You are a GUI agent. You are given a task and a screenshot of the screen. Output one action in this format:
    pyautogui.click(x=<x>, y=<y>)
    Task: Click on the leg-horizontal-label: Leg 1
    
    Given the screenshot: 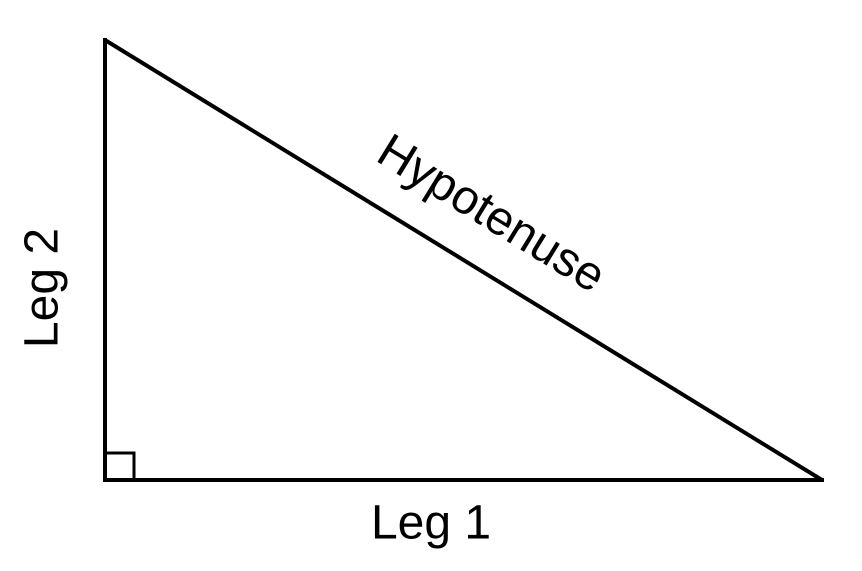 What is the action you would take?
    pyautogui.click(x=431, y=523)
    